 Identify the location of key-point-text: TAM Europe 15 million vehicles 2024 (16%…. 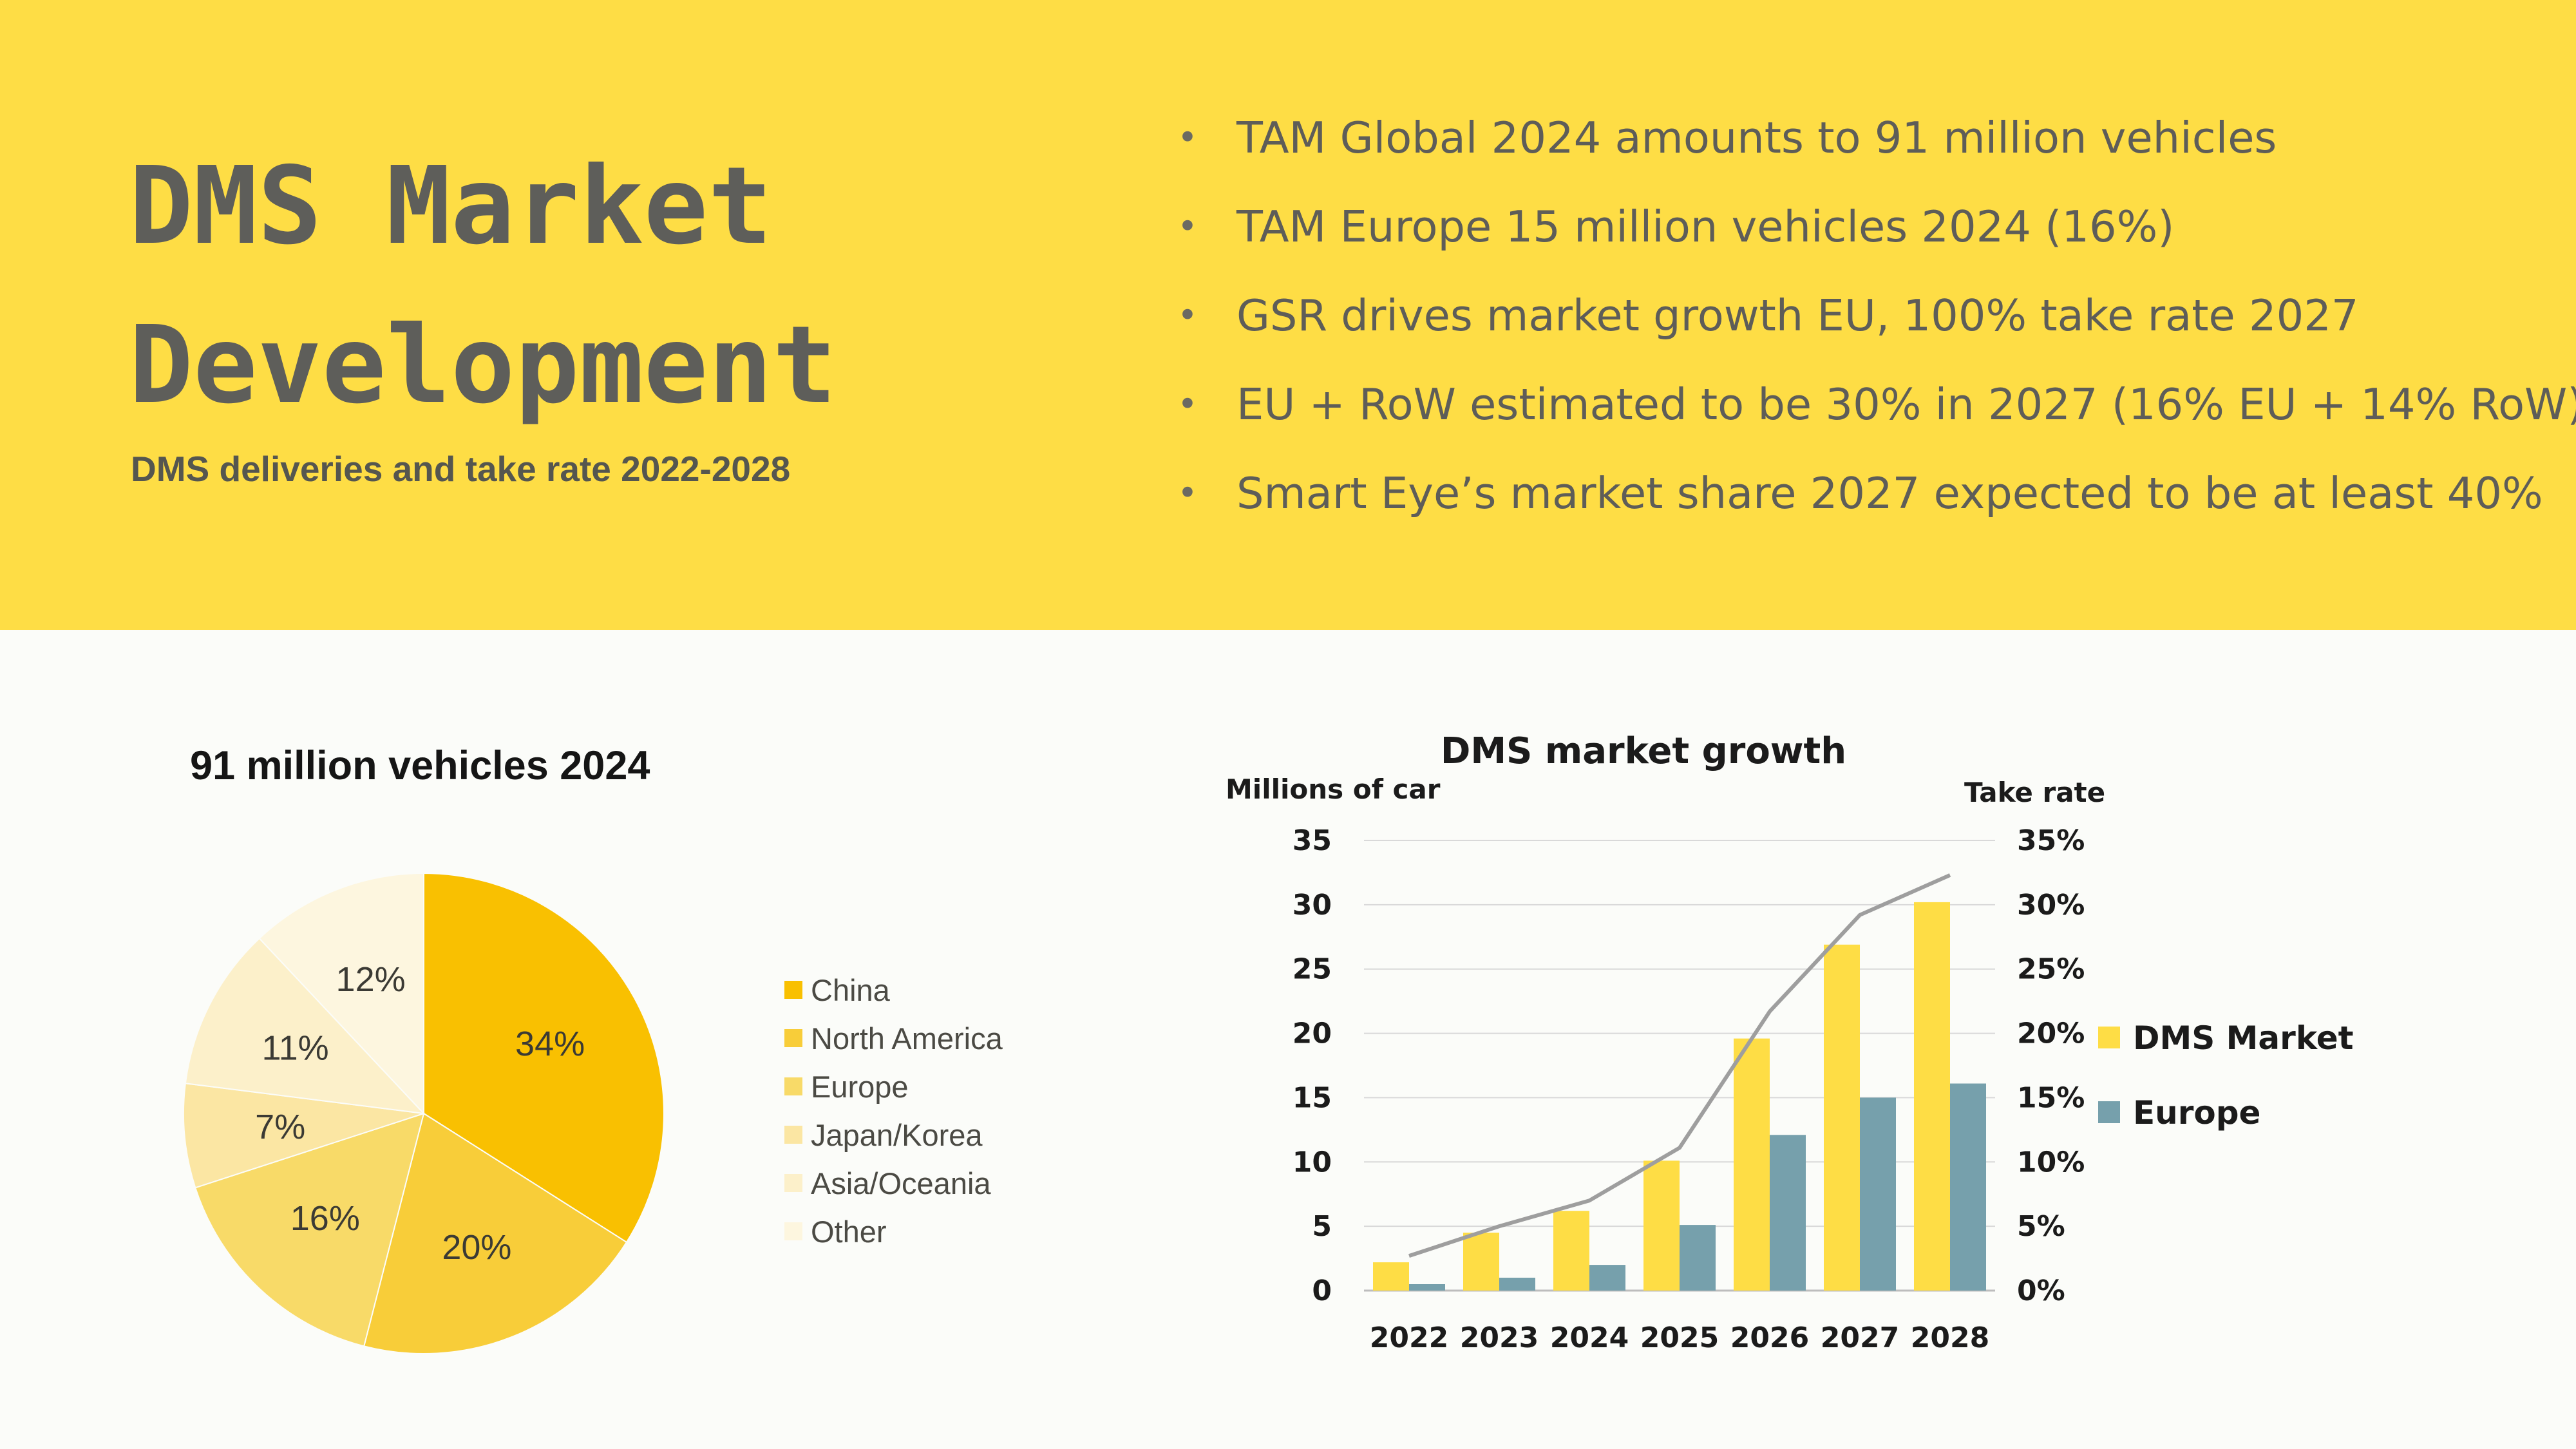
(1706, 227).